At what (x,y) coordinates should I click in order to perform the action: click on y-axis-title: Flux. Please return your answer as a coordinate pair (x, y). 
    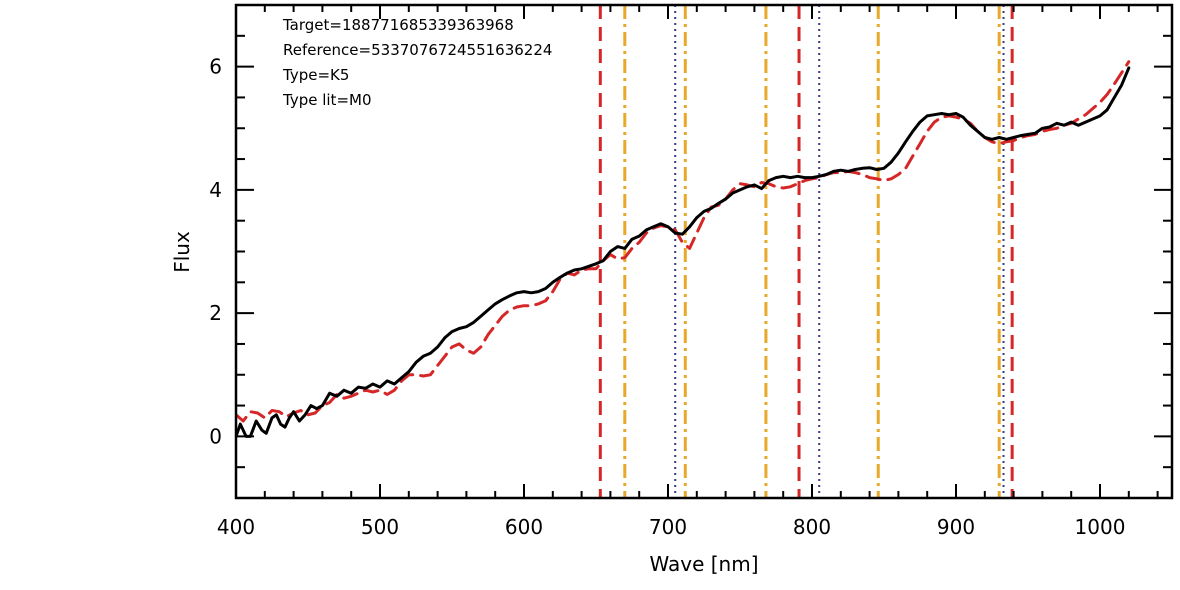
    Looking at the image, I should click on (182, 252).